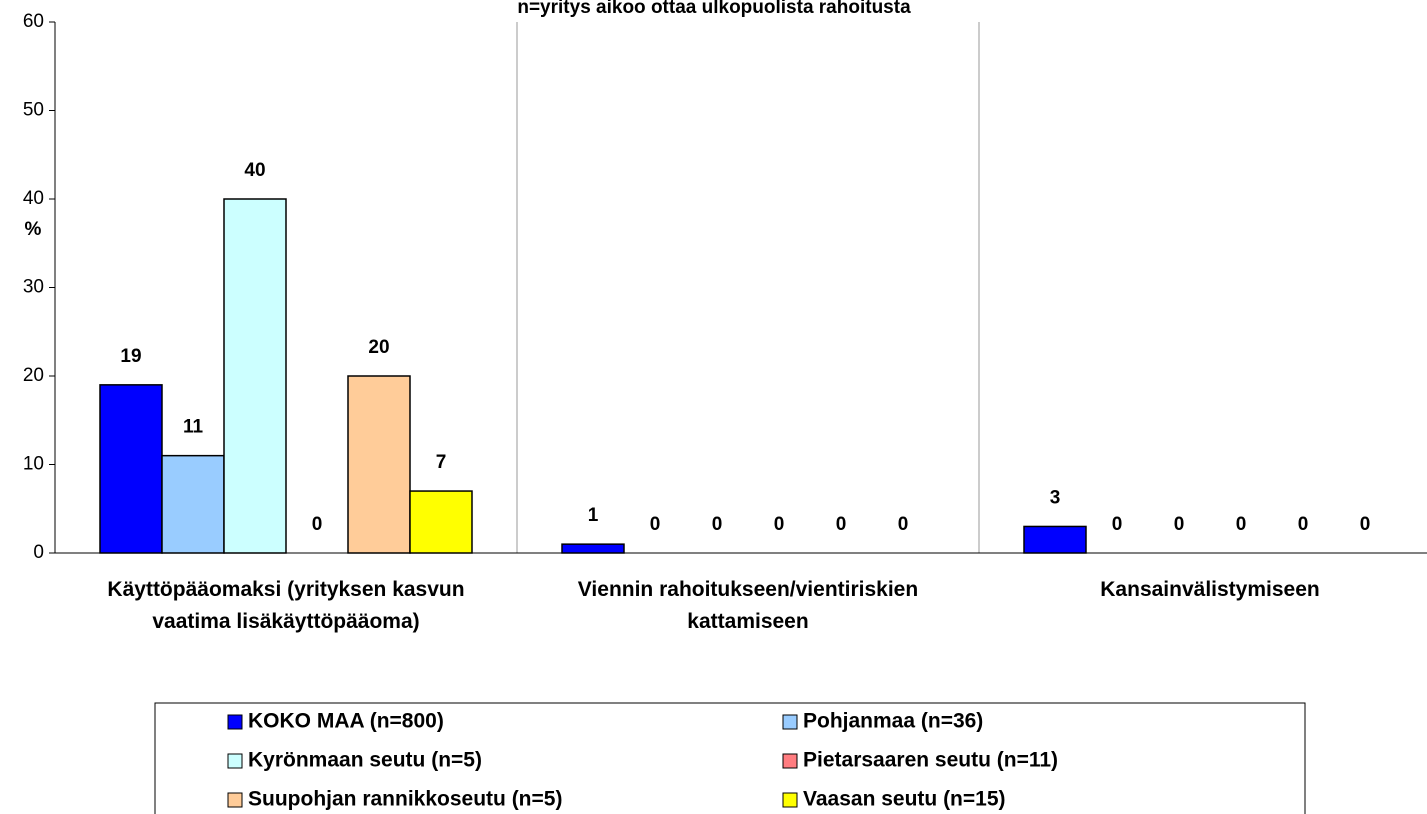 The width and height of the screenshot is (1427, 814). Describe the element at coordinates (33, 21) in the screenshot. I see `y-tick-label: 60` at that location.